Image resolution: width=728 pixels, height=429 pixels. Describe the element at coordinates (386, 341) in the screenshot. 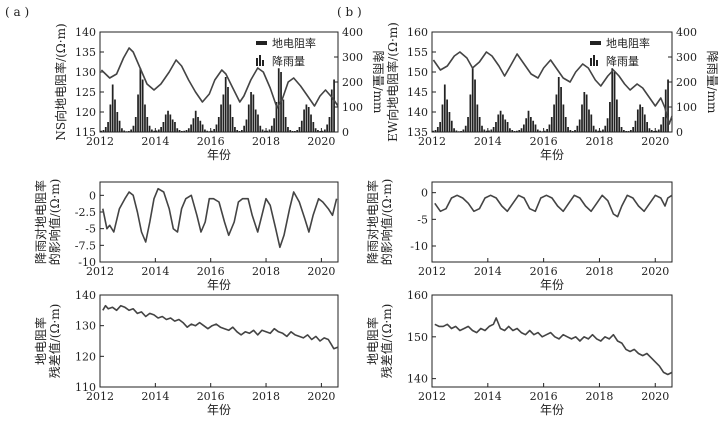

I see `b-bot-y-axis-label-line: 残差值/(Ω·m)` at that location.